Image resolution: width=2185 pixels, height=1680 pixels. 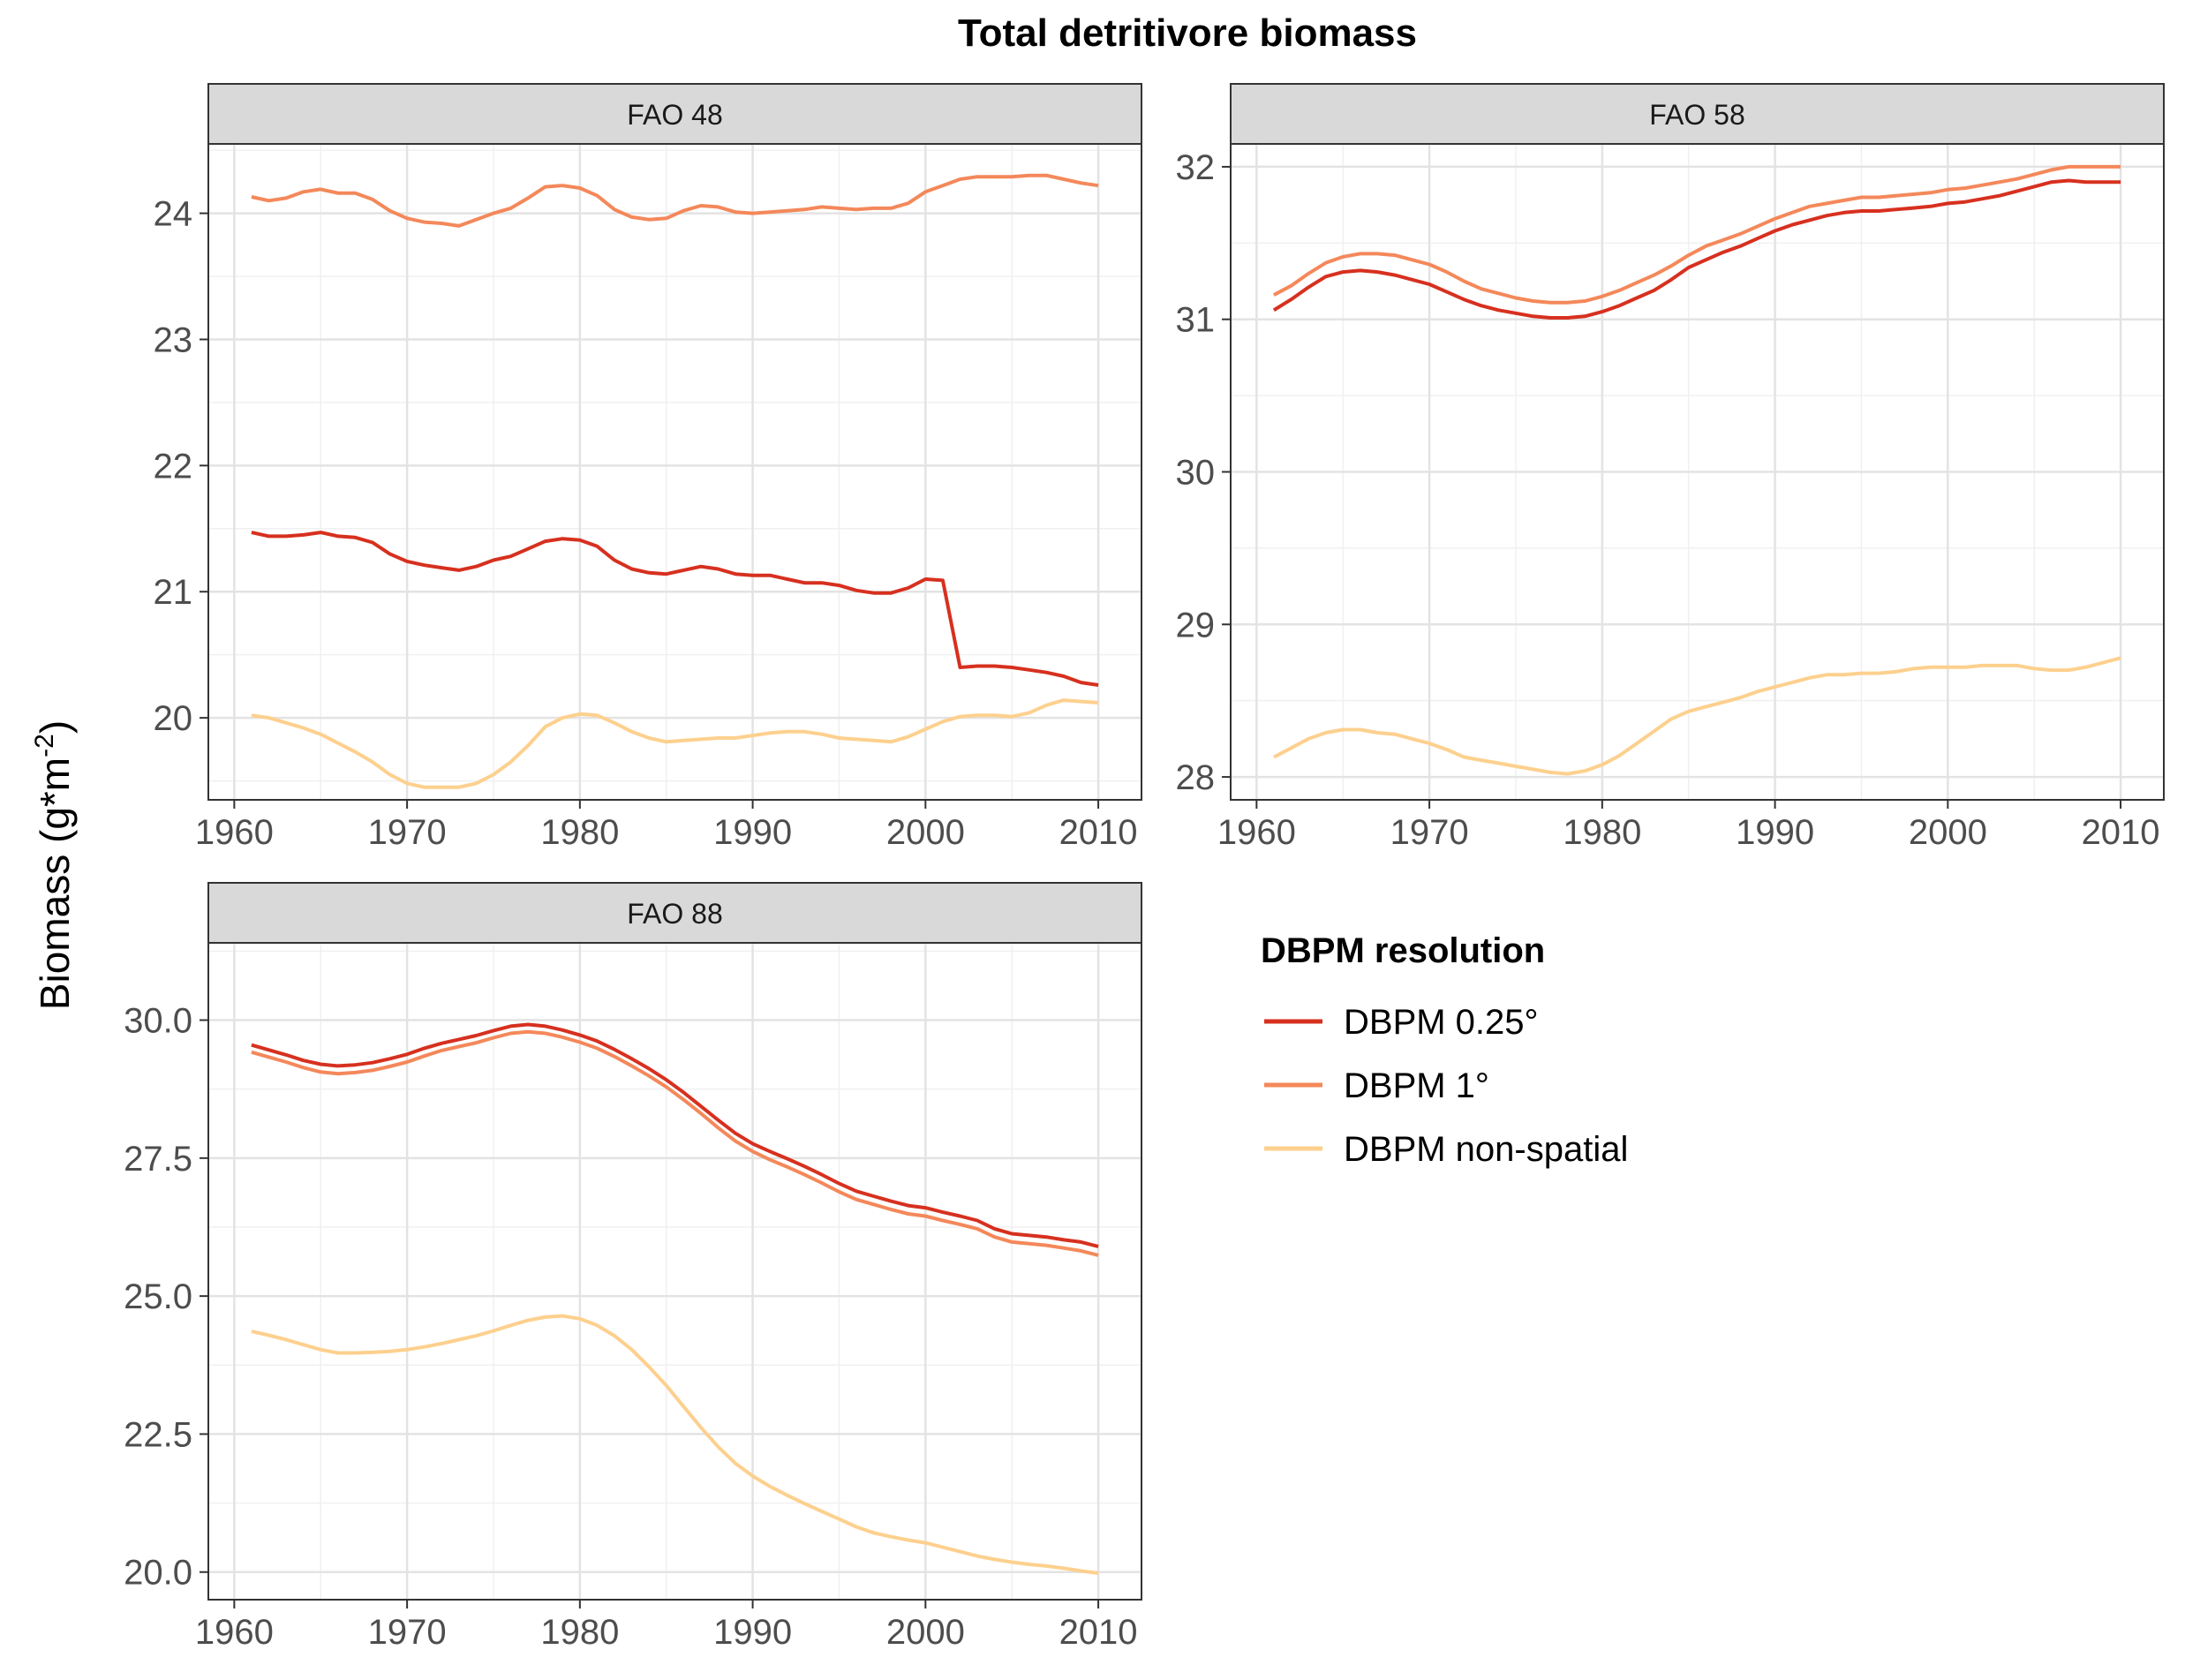 What do you see at coordinates (1196, 777) in the screenshot?
I see `y-tick-label: 28` at bounding box center [1196, 777].